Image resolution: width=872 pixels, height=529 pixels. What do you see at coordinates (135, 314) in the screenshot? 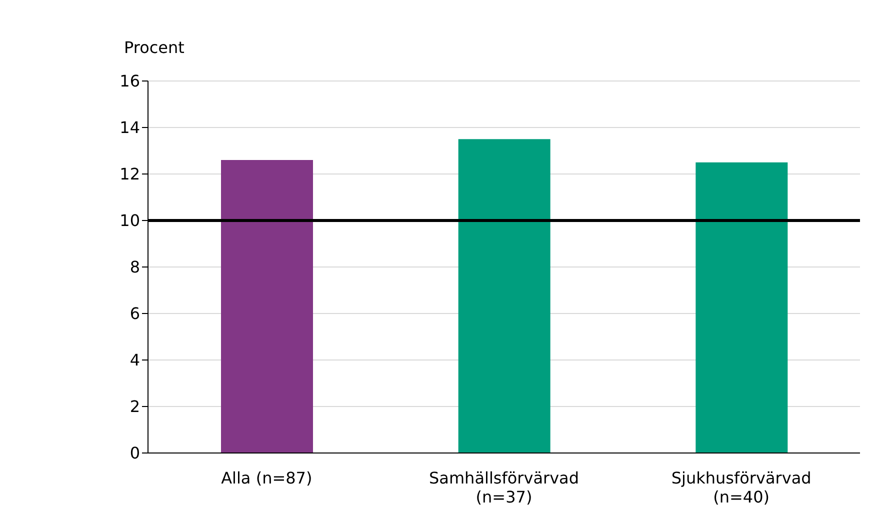
I see `y-tick-label: 6` at bounding box center [135, 314].